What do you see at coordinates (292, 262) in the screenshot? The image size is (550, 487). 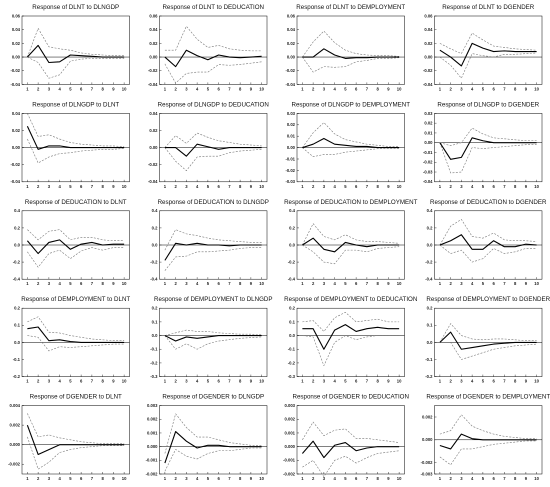 I see `y-tick-label: -0.2` at bounding box center [292, 262].